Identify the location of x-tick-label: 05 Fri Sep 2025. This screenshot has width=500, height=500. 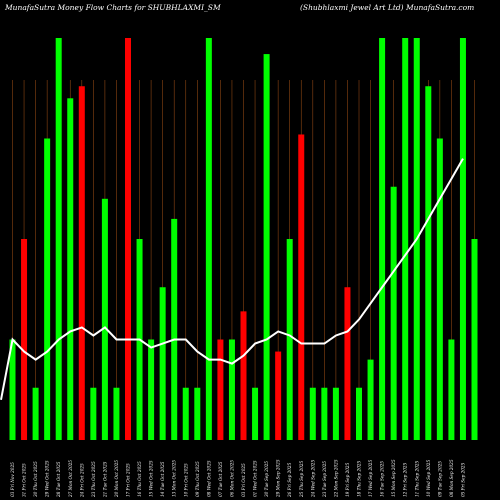
(462, 479).